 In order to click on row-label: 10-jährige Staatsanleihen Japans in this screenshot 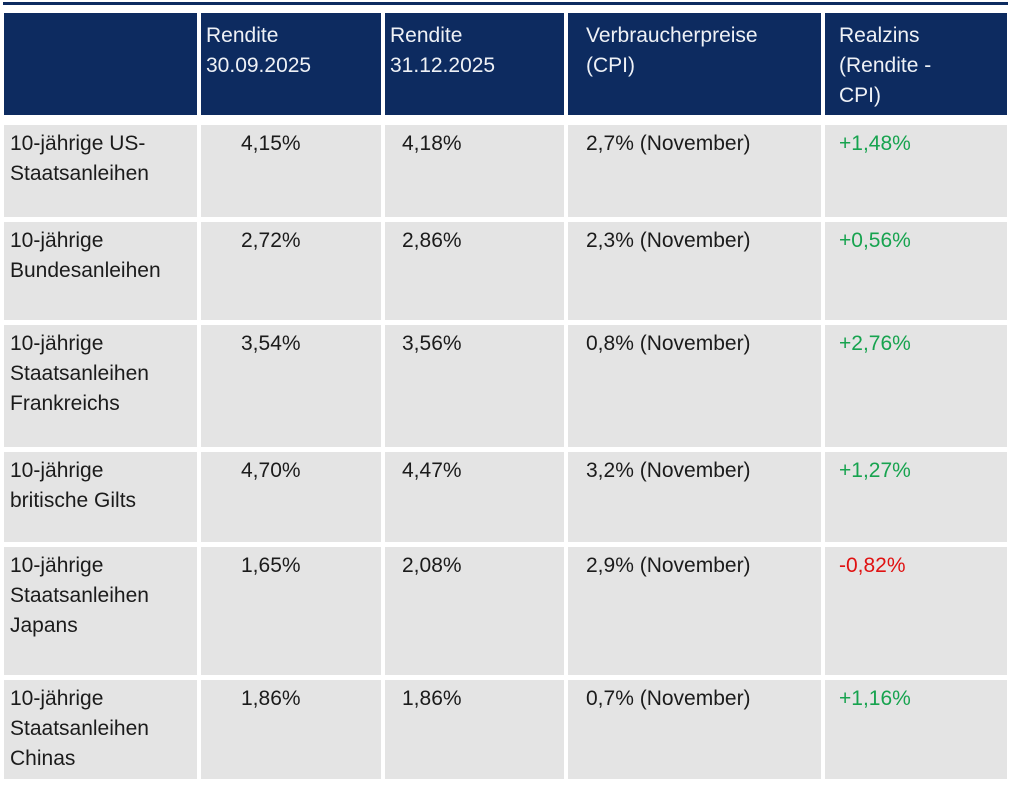, I will do `click(100, 611)`.